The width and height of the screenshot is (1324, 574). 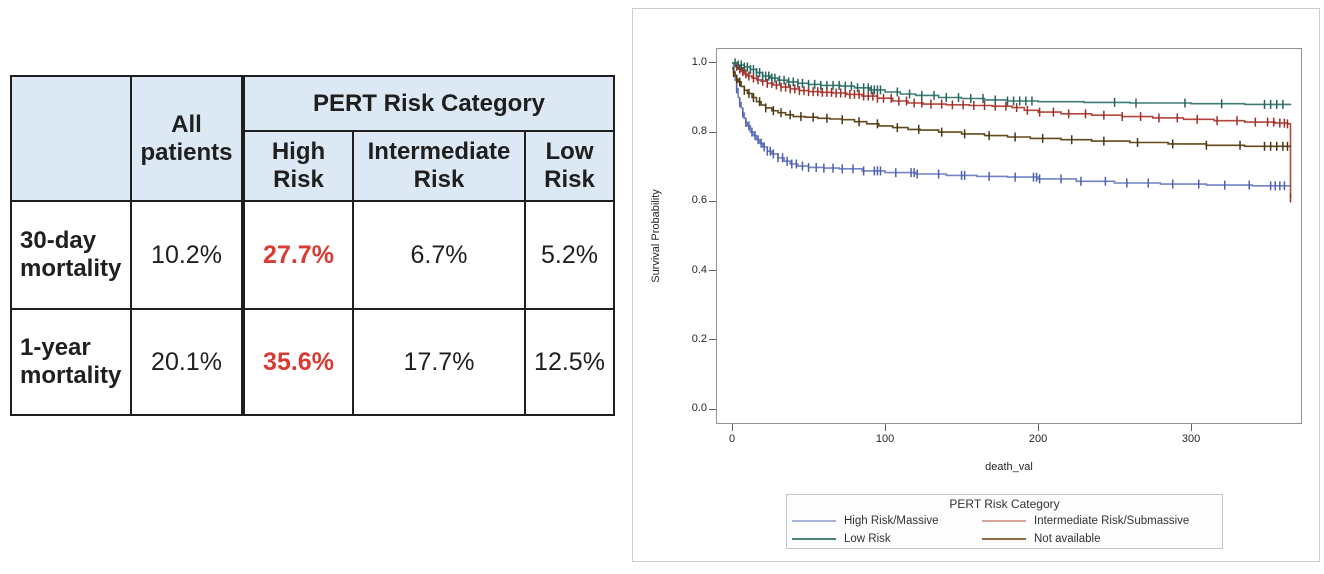 What do you see at coordinates (1067, 538) in the screenshot?
I see `legend-item-label: Not available` at bounding box center [1067, 538].